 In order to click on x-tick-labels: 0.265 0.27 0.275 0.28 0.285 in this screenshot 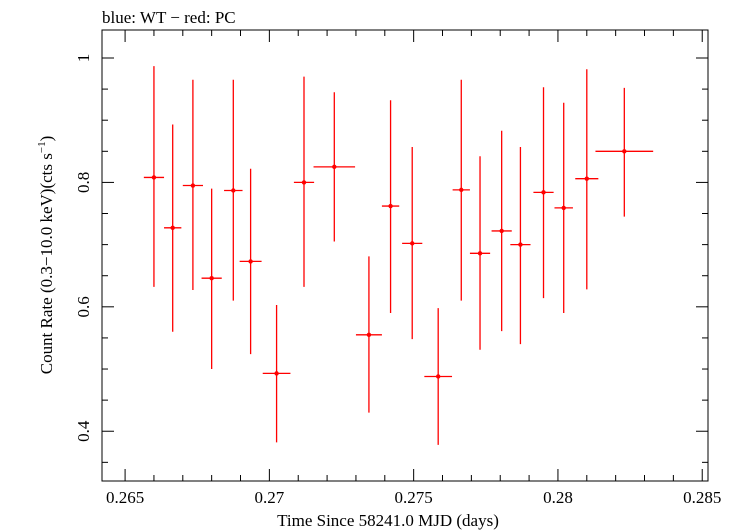, I will do `click(413, 497)`.